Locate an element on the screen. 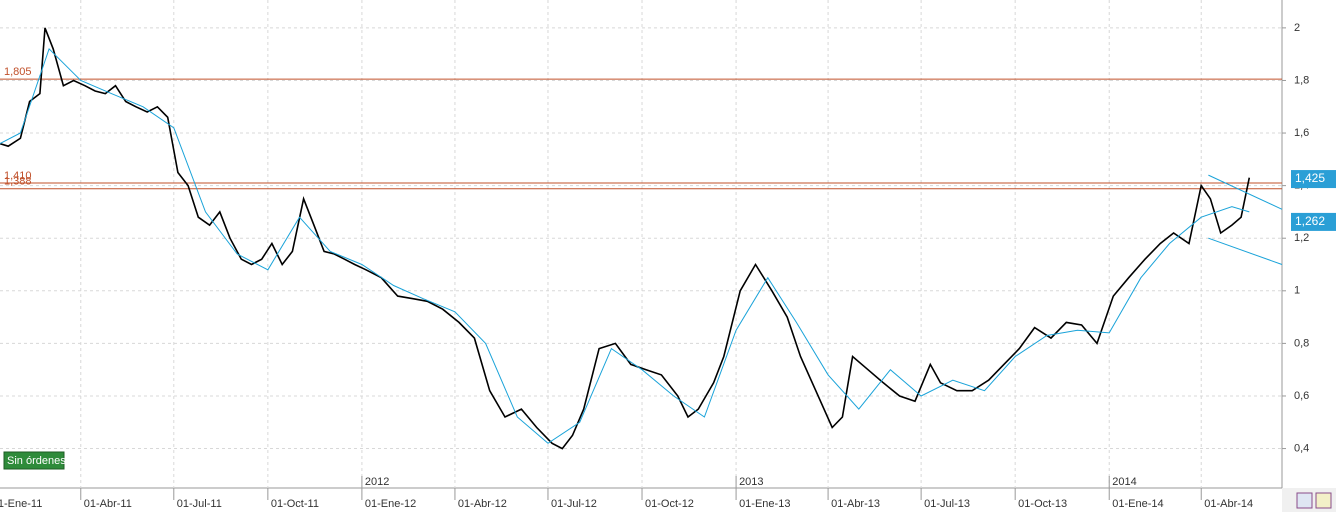 This screenshot has width=1336, height=517. x-tick-label: 01-Abr-13 is located at coordinates (855, 504).